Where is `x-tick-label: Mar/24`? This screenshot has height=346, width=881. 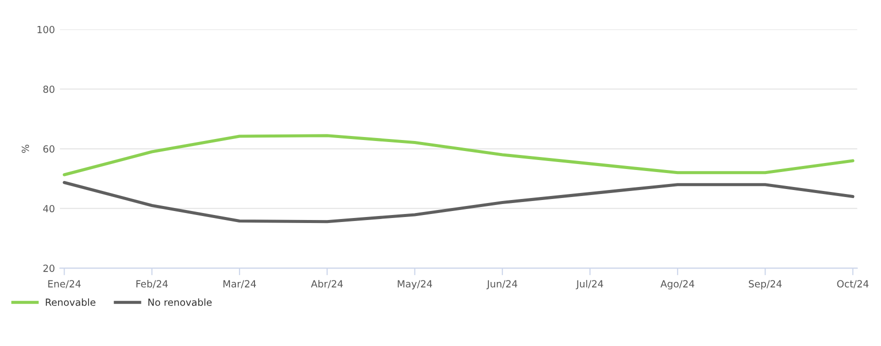 x-tick-label: Mar/24 is located at coordinates (239, 284).